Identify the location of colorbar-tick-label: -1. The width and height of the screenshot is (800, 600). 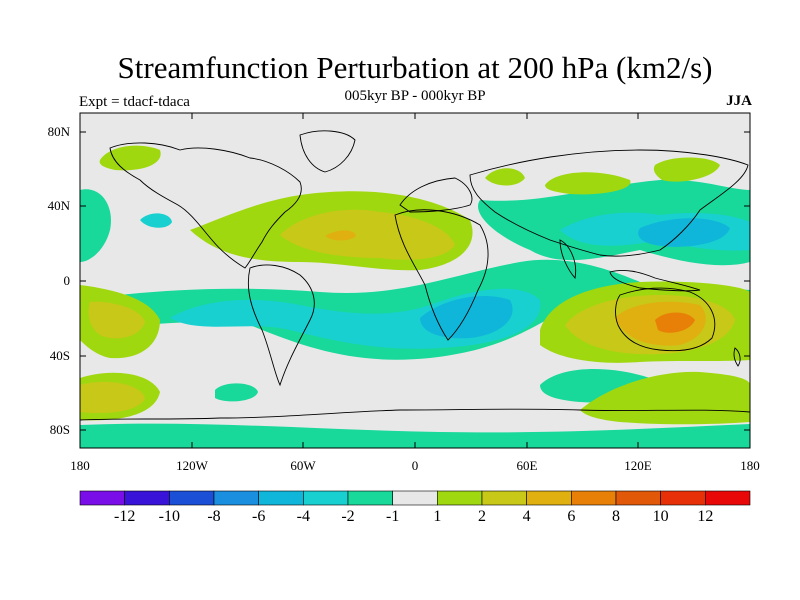
(392, 516).